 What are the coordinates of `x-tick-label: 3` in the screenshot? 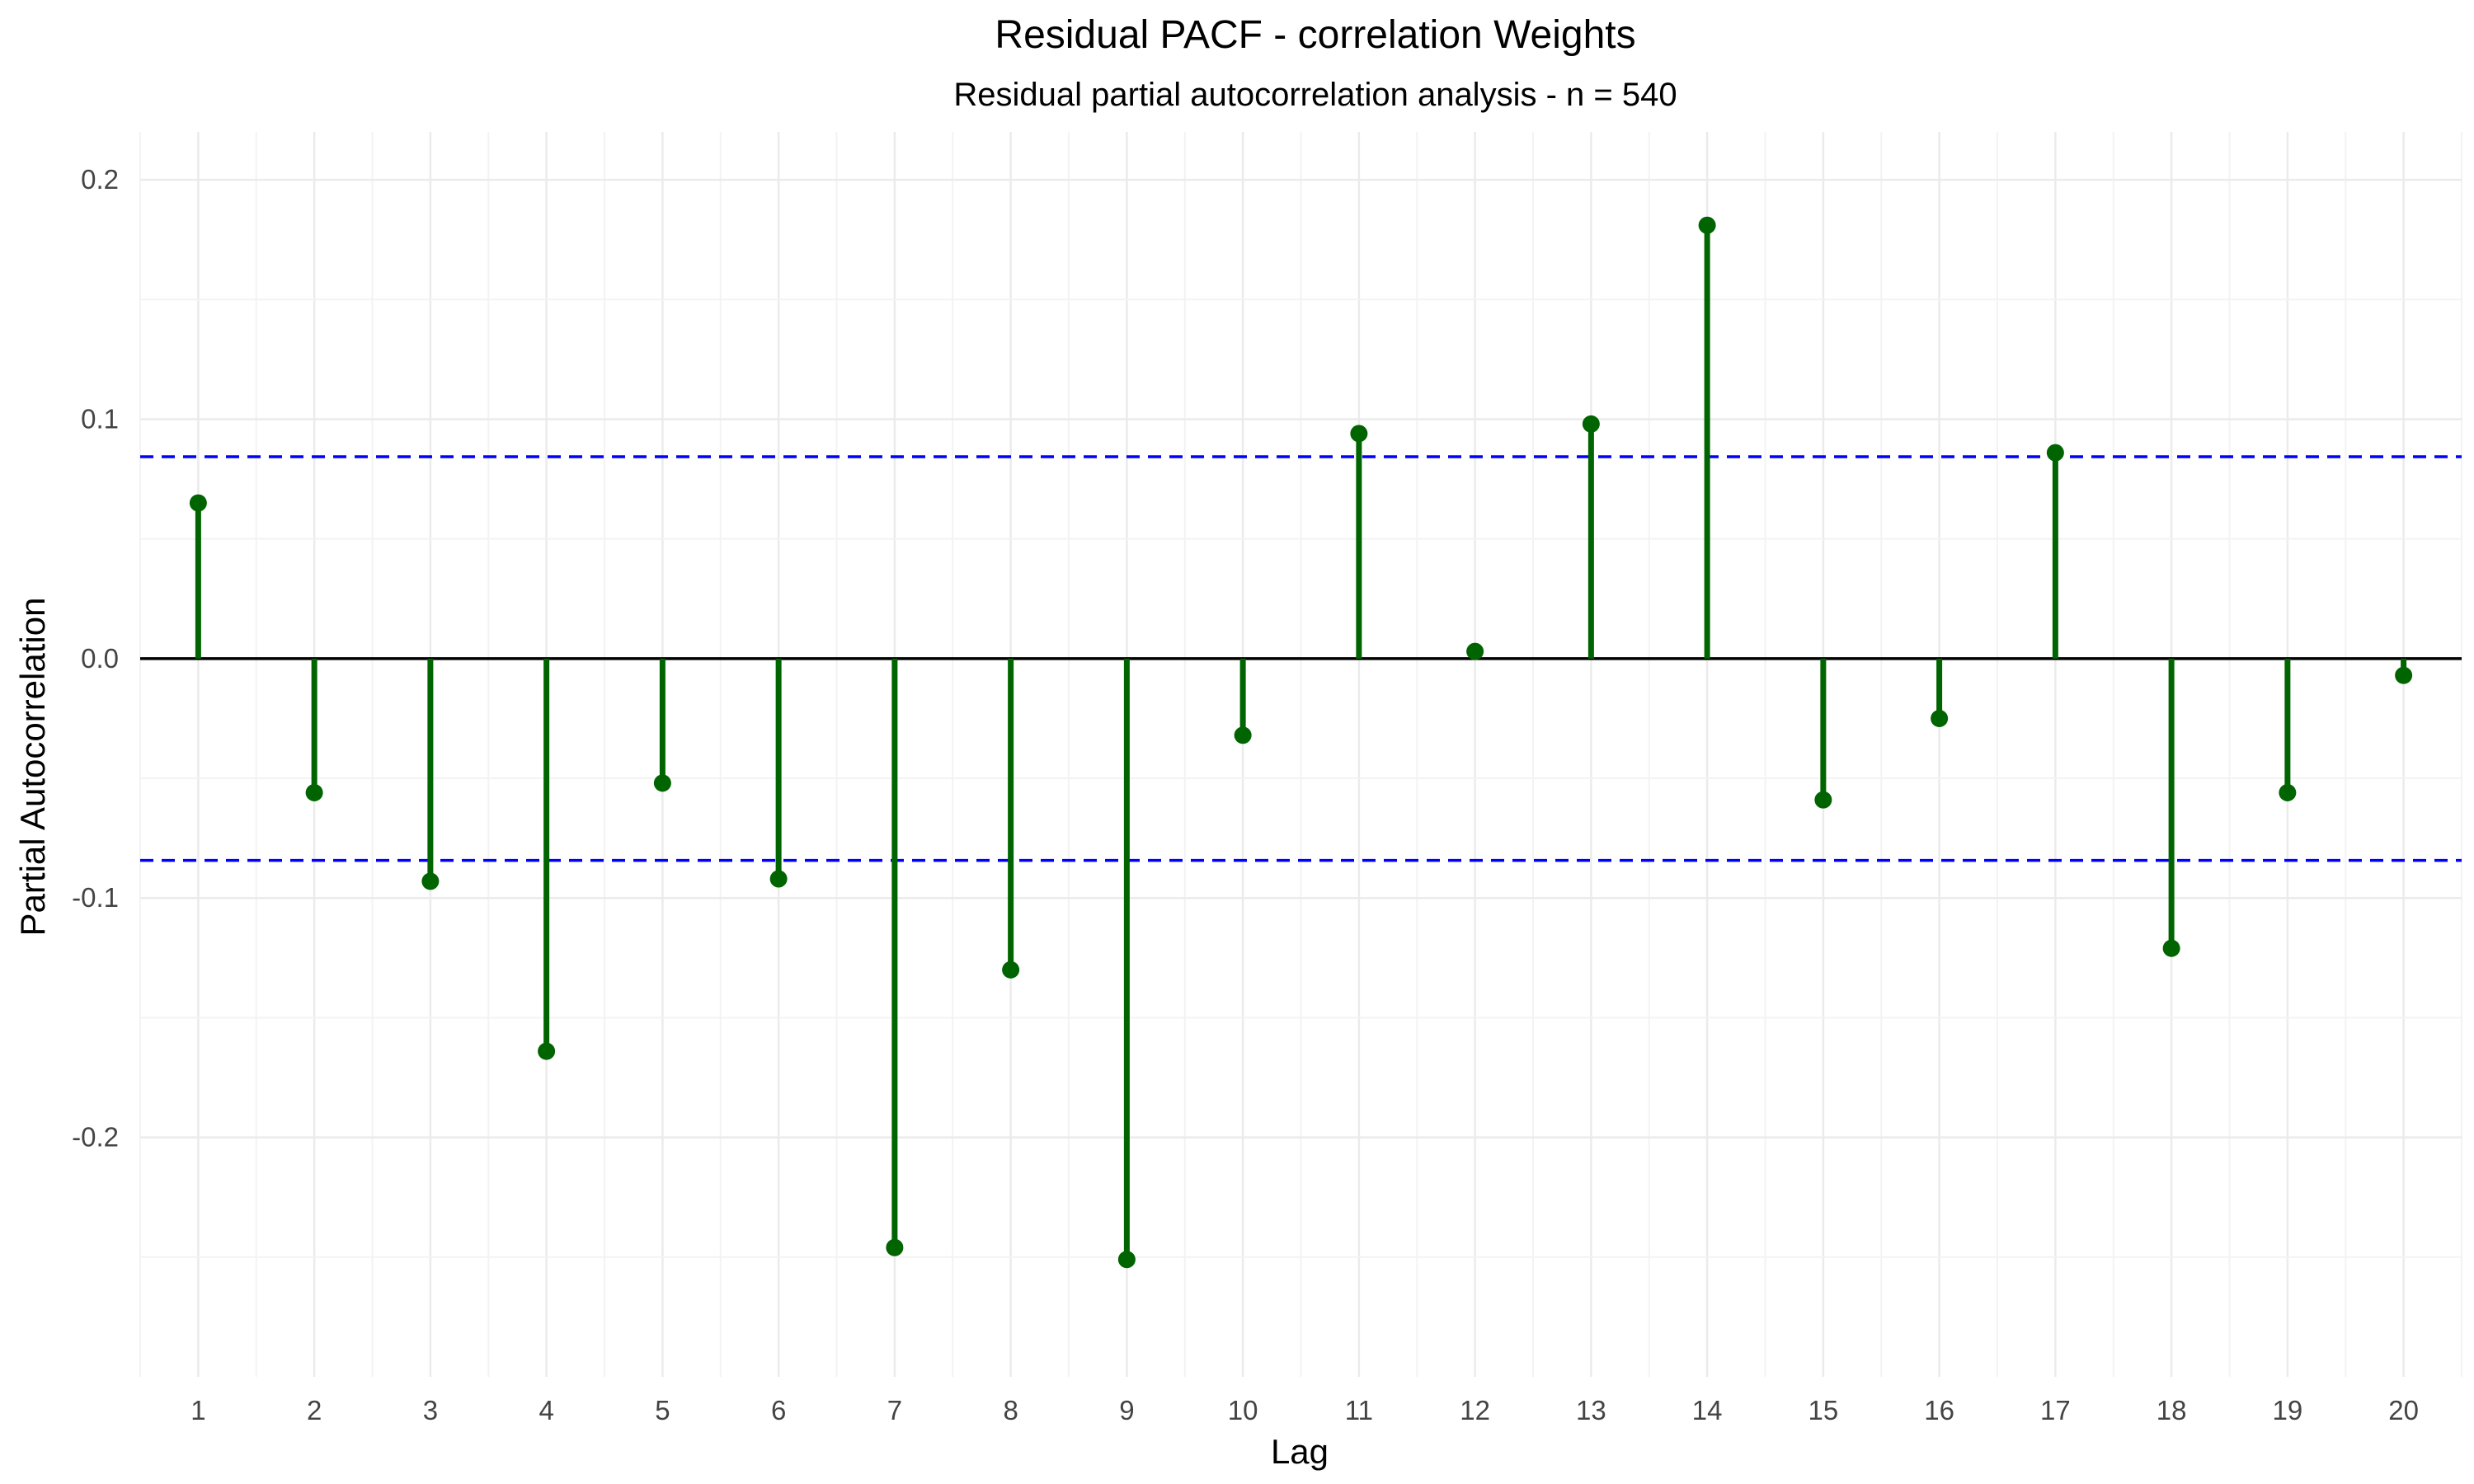 It's located at (430, 1410).